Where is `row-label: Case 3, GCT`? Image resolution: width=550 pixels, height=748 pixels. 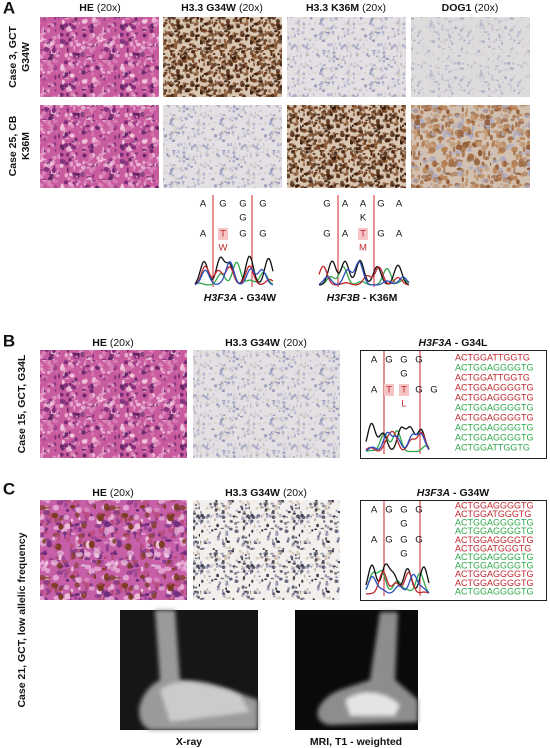
row-label: Case 3, GCT is located at coordinates (13, 56).